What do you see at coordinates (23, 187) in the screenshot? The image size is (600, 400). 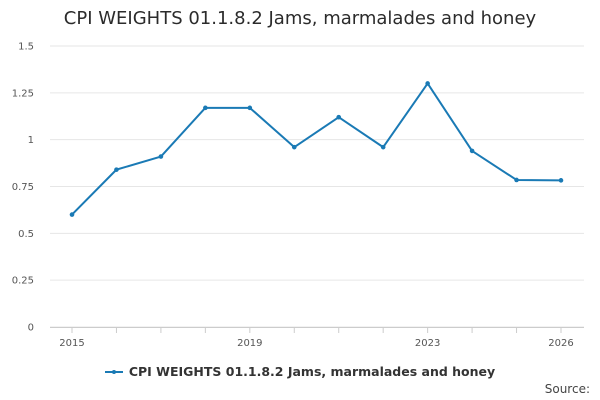 I see `y-tick-label: 0.75` at bounding box center [23, 187].